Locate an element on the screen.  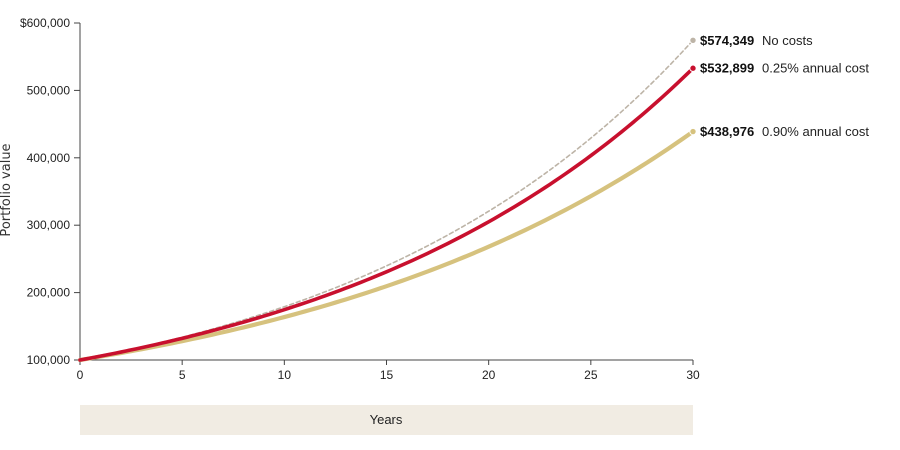
series-name-label: 0.90% annual cost is located at coordinates (815, 131).